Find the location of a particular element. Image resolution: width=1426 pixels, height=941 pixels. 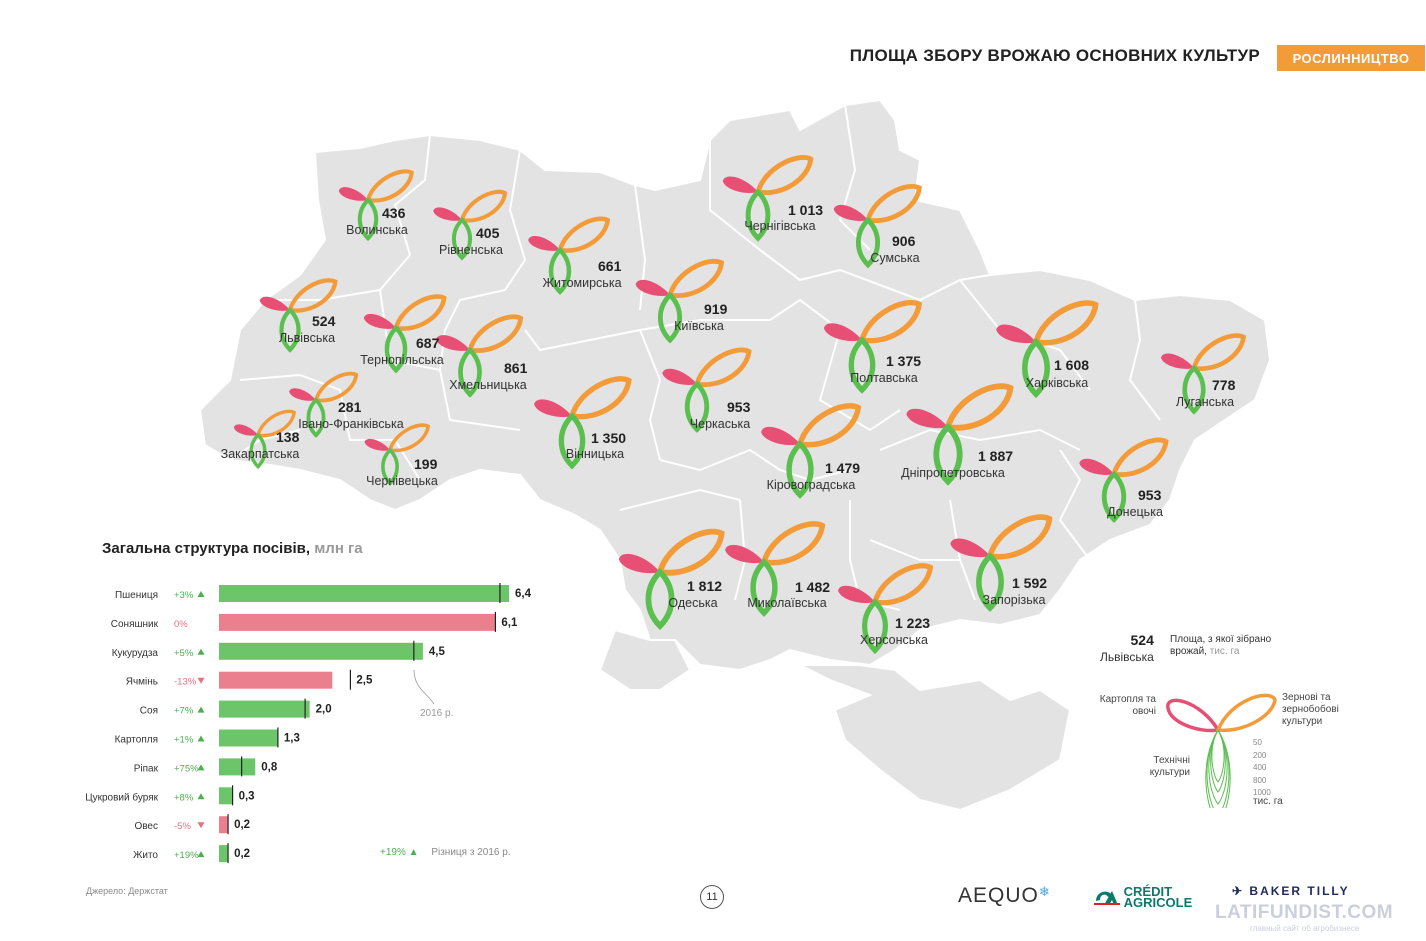

category-label: Пшениця is located at coordinates (136, 595).